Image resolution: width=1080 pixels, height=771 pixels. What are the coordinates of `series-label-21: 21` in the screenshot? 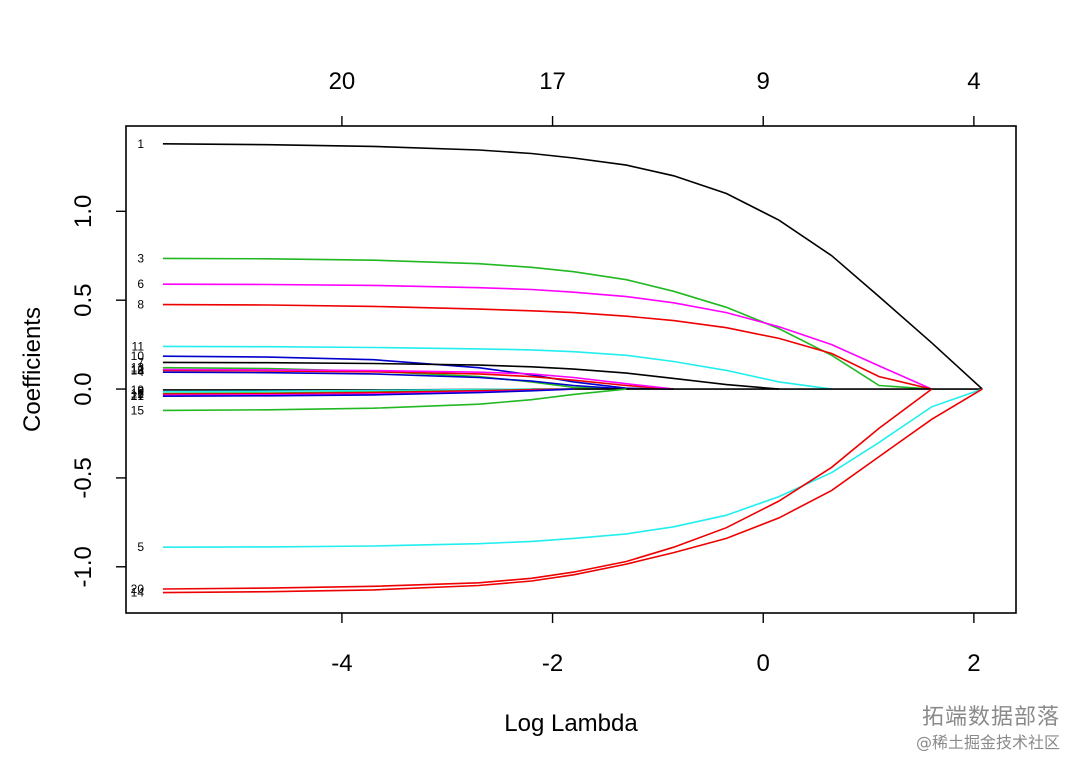 It's located at (138, 396).